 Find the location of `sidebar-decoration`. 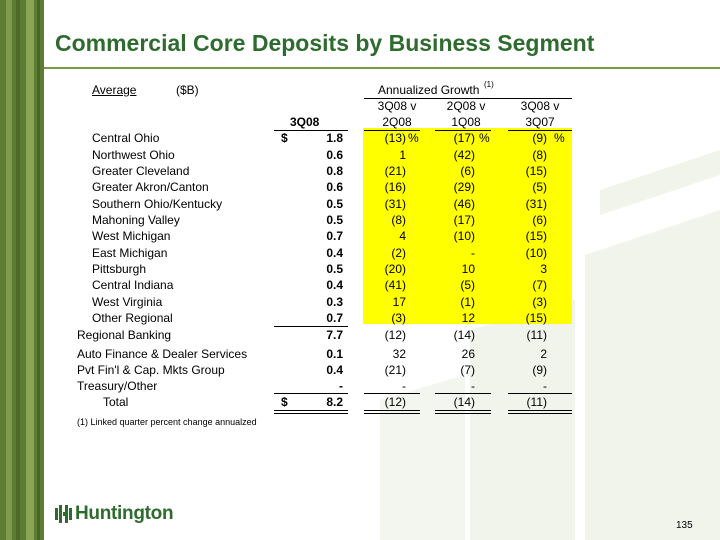

sidebar-decoration is located at coordinates (22, 270).